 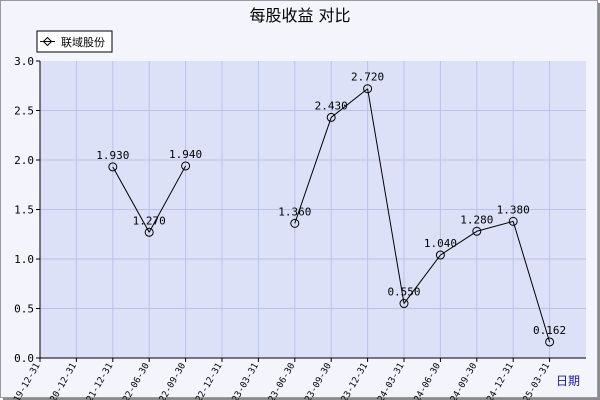 I want to click on y-axis: 0.0 0.5 1.0 1.5 2.0 2.5 3.0, so click(x=27, y=210).